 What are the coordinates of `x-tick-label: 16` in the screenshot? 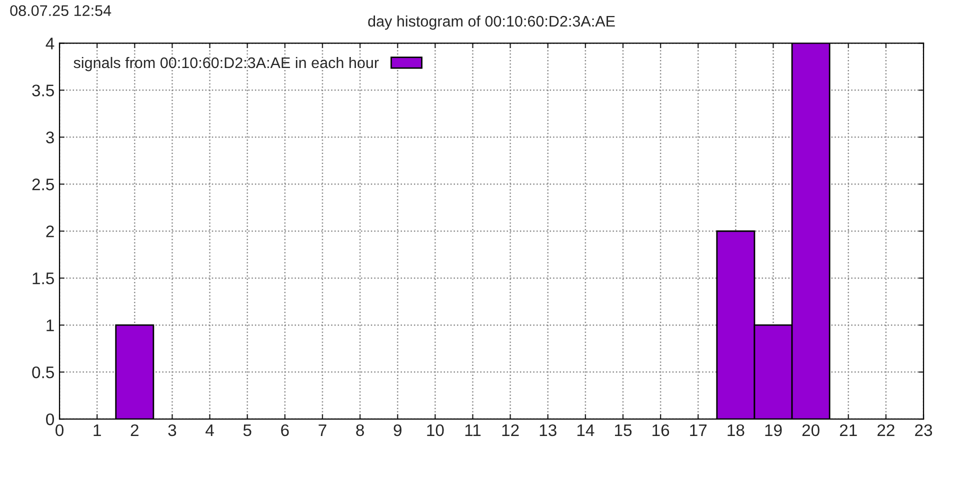 It's located at (661, 430).